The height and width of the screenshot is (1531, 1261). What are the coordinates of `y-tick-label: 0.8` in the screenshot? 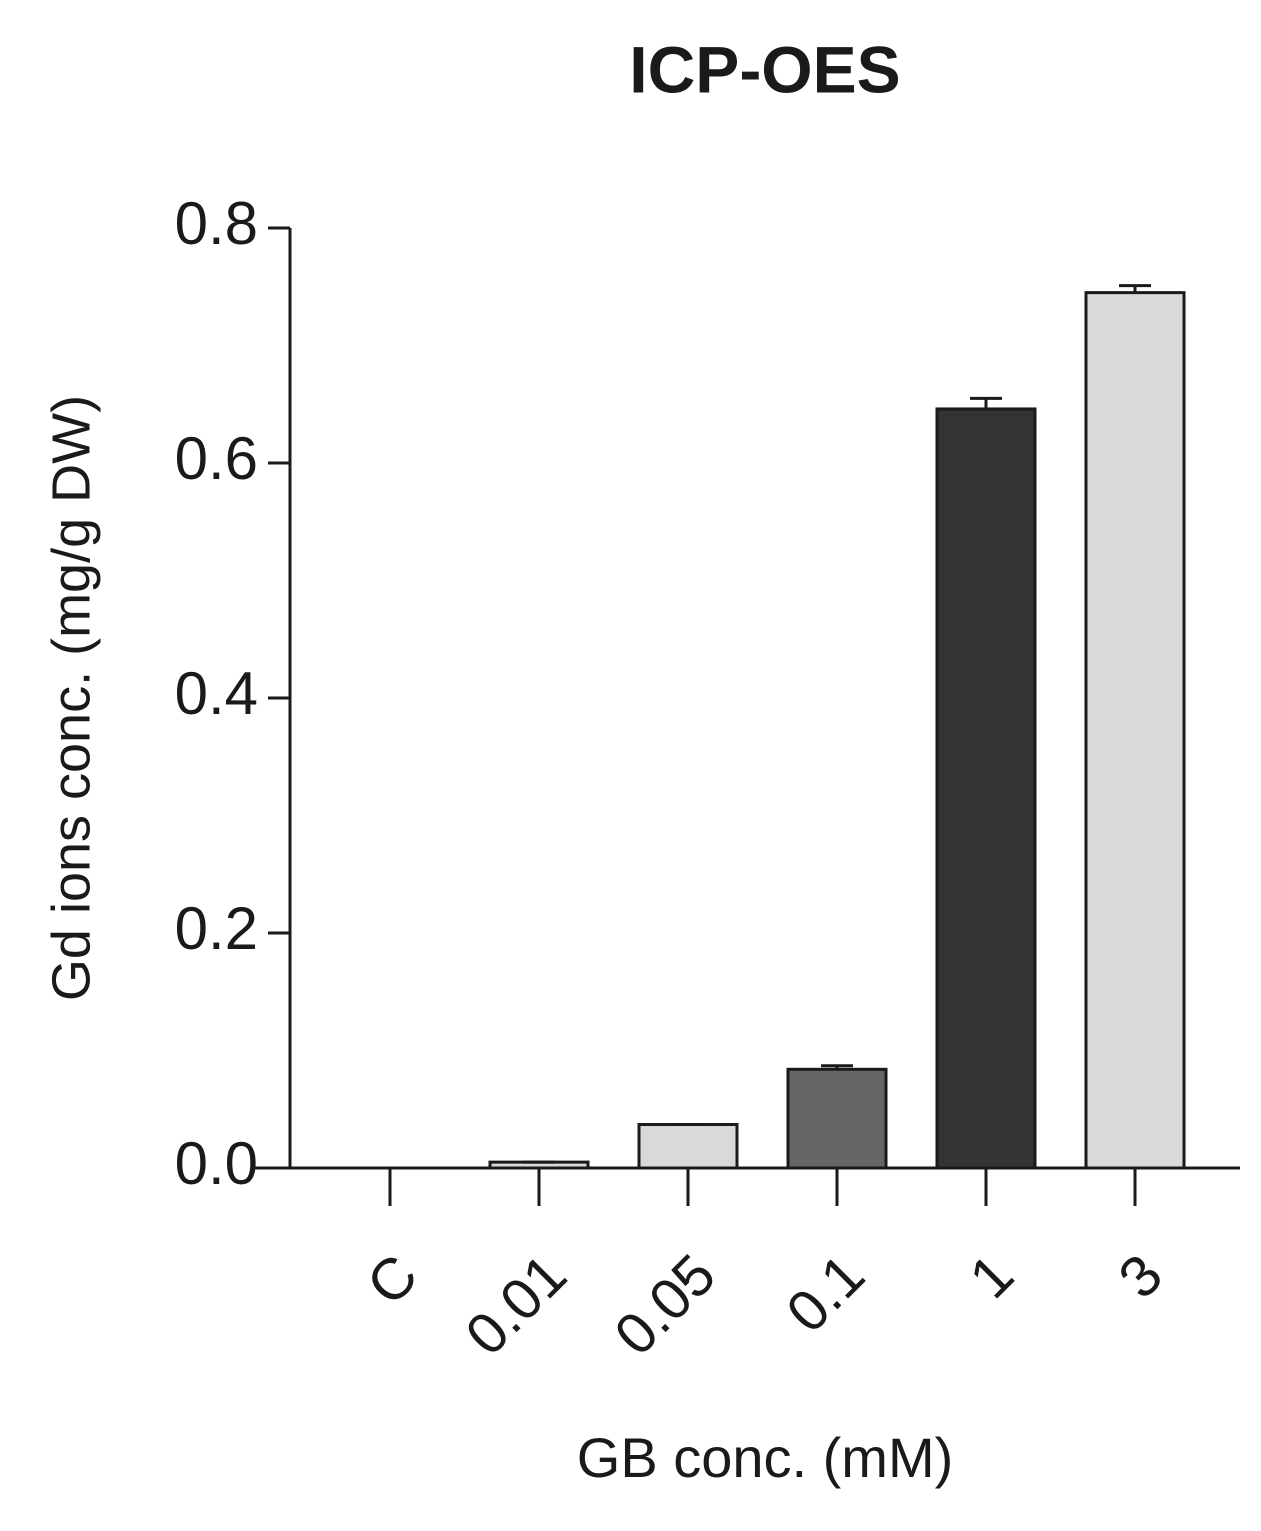 It's located at (216, 223).